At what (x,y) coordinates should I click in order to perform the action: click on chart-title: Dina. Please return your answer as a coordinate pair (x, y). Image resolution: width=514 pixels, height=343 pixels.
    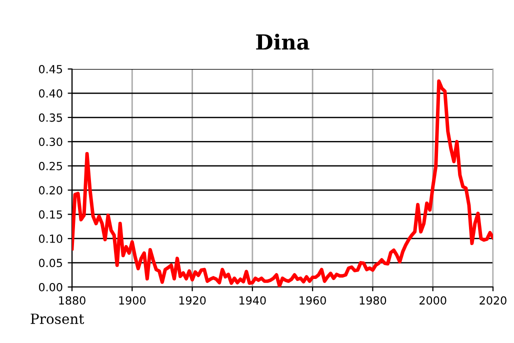
    Looking at the image, I should click on (283, 42).